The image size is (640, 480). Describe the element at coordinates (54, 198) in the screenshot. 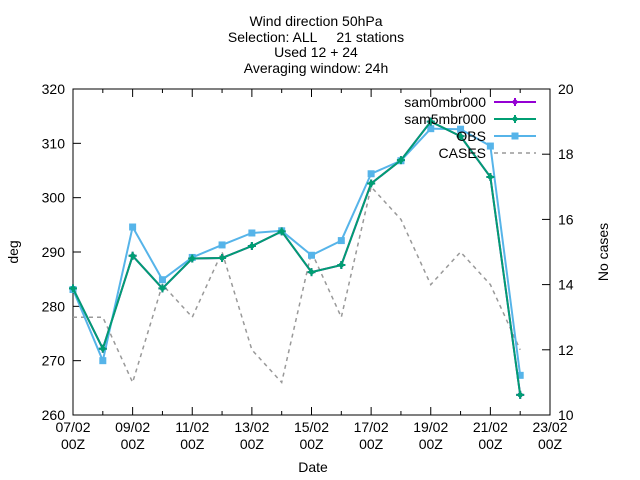

I see `y-tick-label: 300` at that location.